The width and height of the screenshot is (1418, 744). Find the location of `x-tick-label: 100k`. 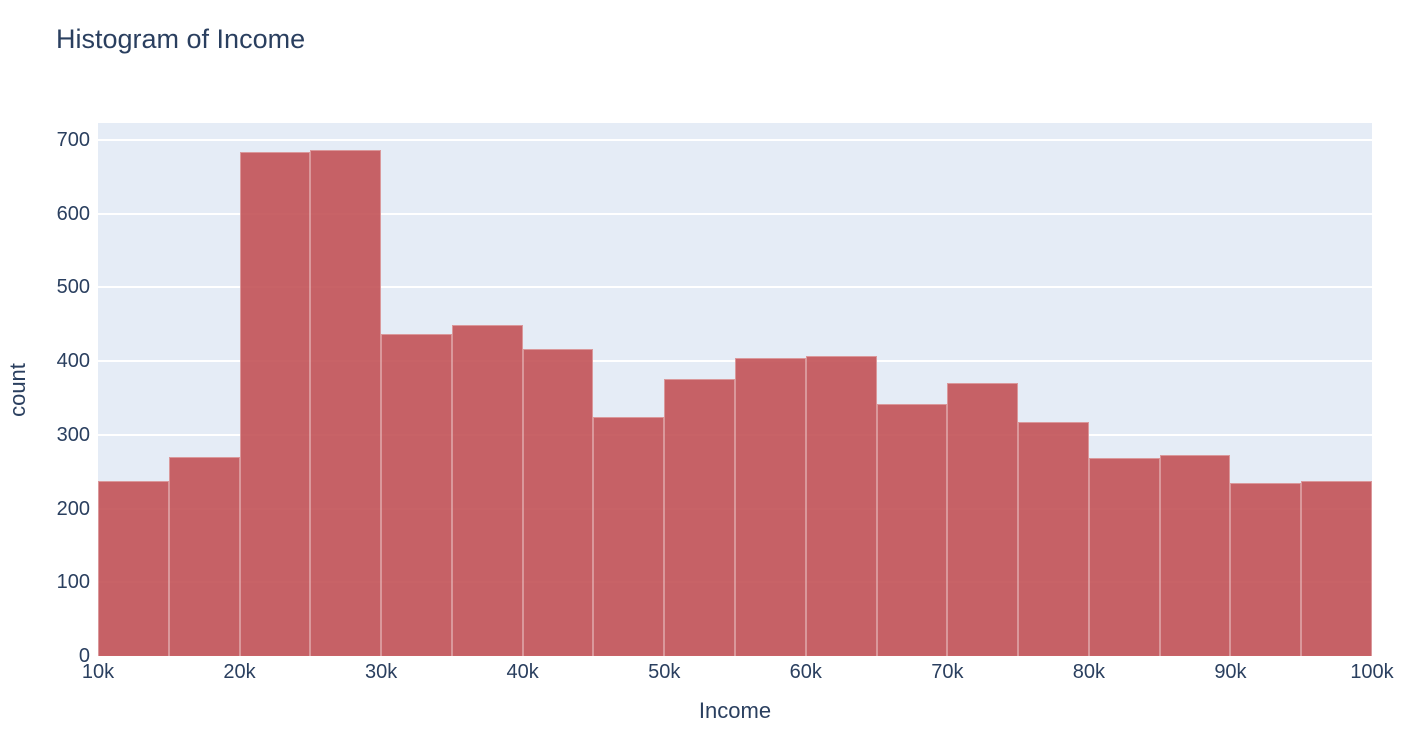

x-tick-label: 100k is located at coordinates (1372, 672).